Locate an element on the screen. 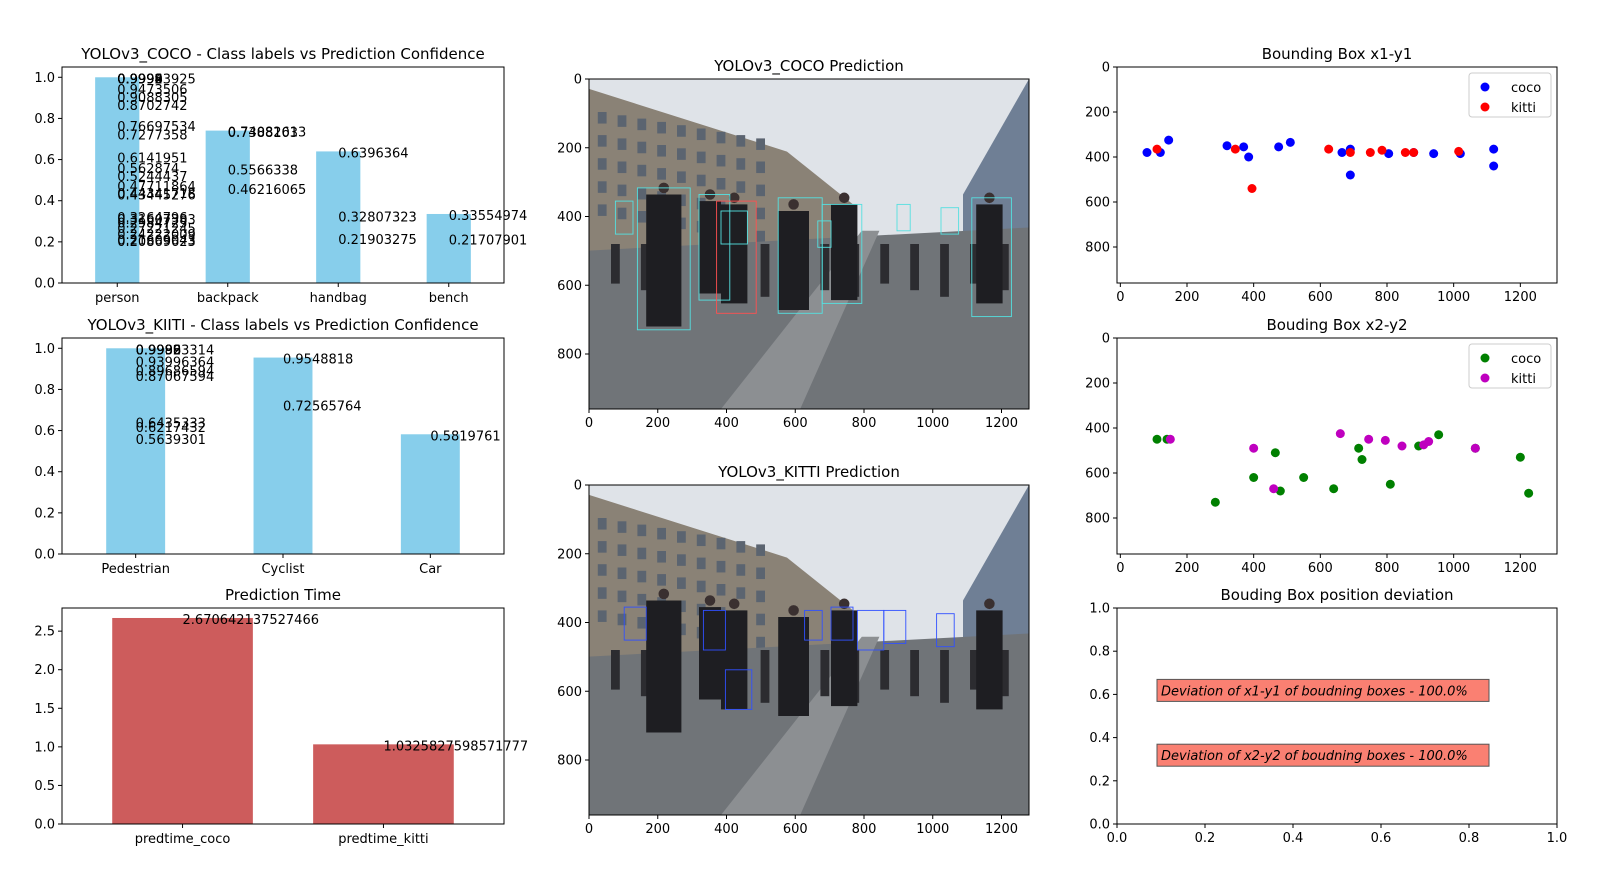 The image size is (1605, 879). x-tick-label: 0.4 is located at coordinates (1293, 838).